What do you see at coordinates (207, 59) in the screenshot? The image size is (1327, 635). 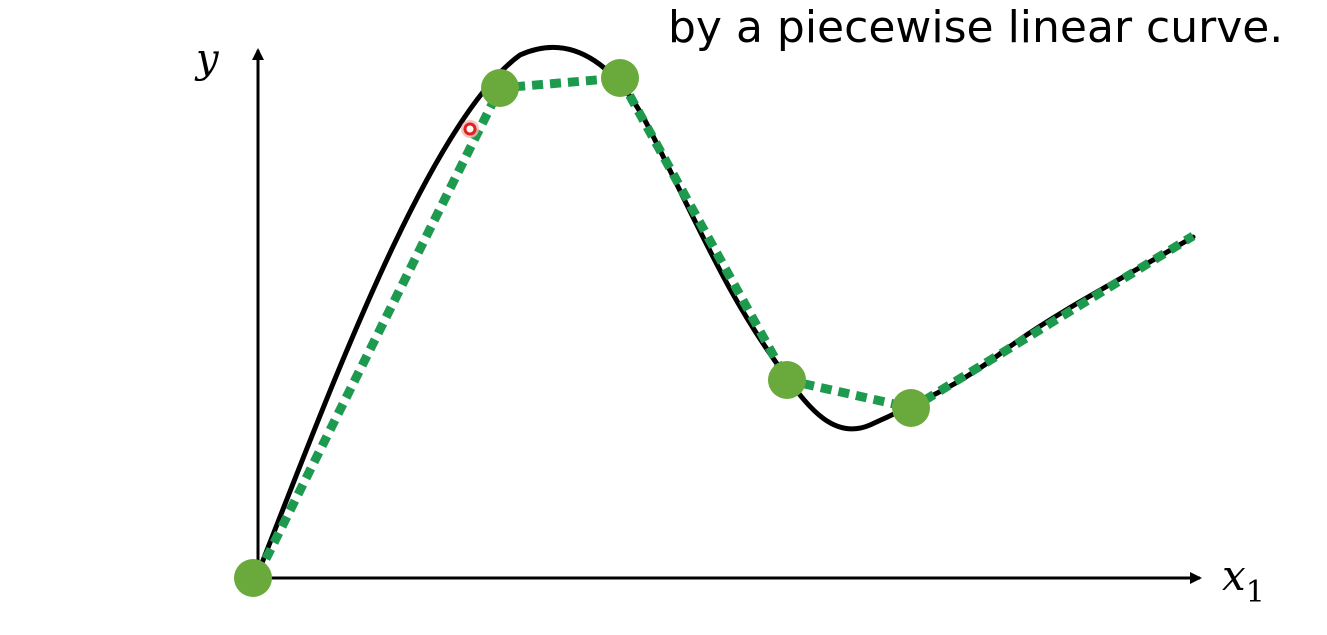 I see `y-axis-label: y` at bounding box center [207, 59].